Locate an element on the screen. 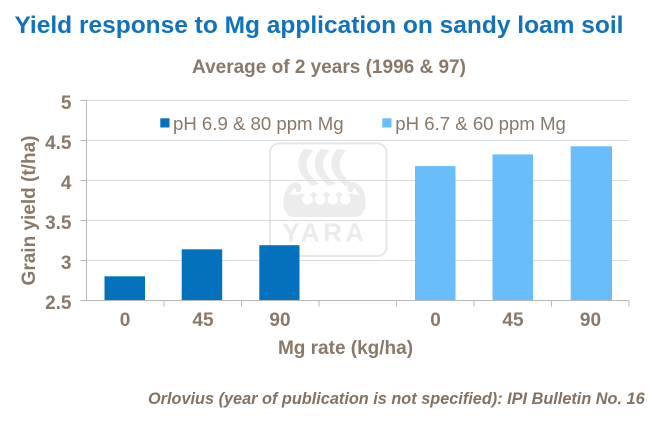 This screenshot has width=657, height=421. svg-text: YARA is located at coordinates (324, 233).